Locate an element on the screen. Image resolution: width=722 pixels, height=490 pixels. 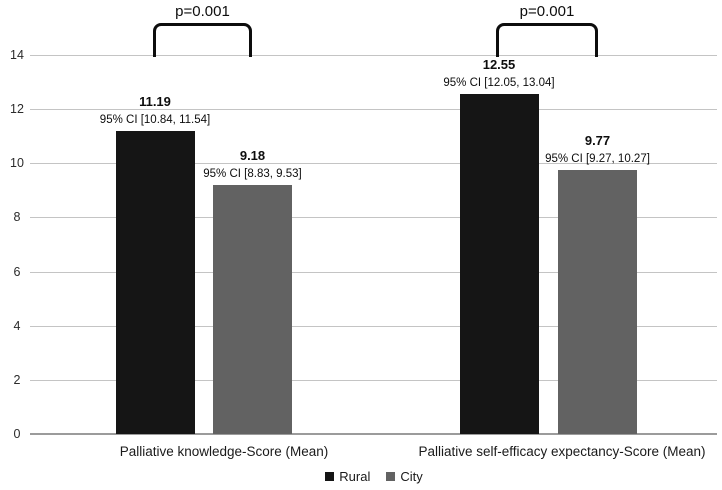
legend-swatch-city is located at coordinates (391, 476).